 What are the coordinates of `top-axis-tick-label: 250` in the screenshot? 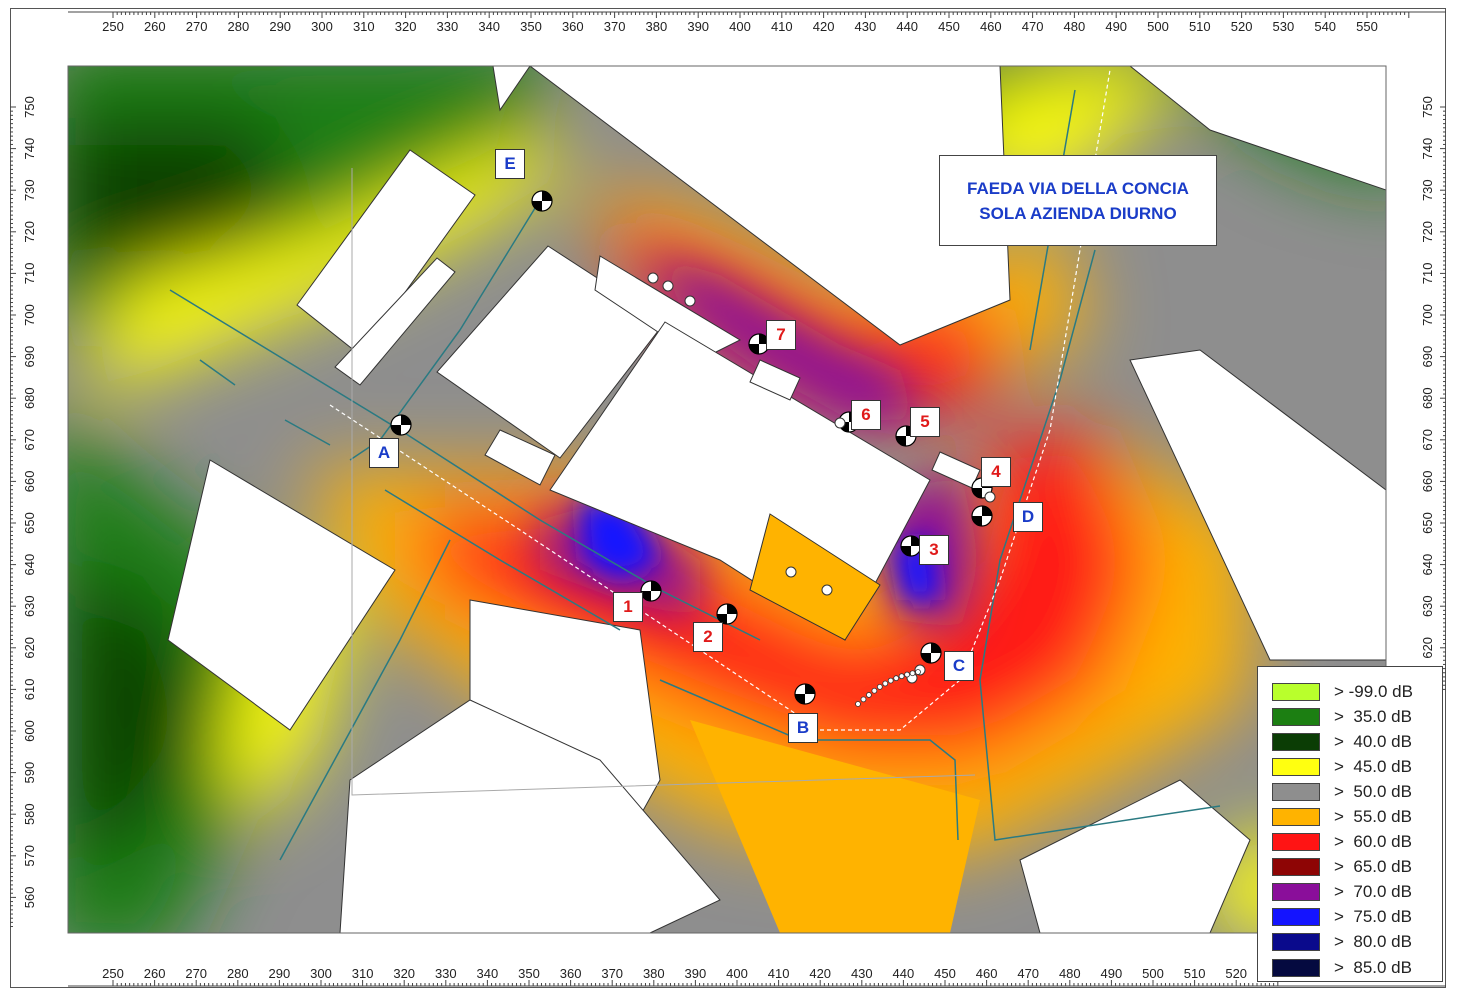 It's located at (113, 26).